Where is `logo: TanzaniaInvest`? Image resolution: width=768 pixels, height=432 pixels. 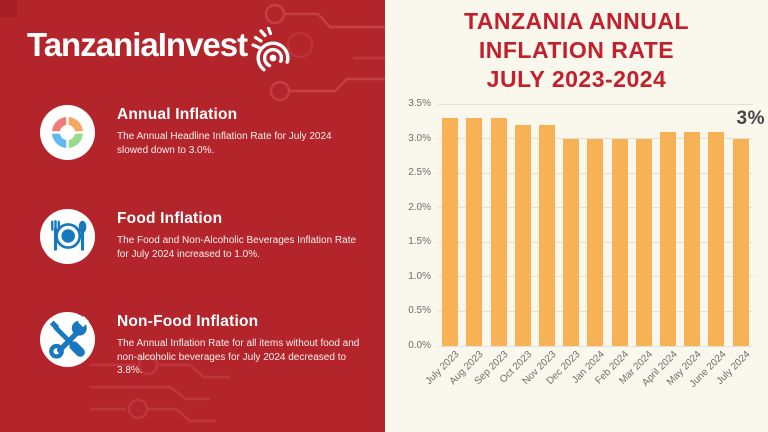 logo: TanzaniaInvest is located at coordinates (158, 48).